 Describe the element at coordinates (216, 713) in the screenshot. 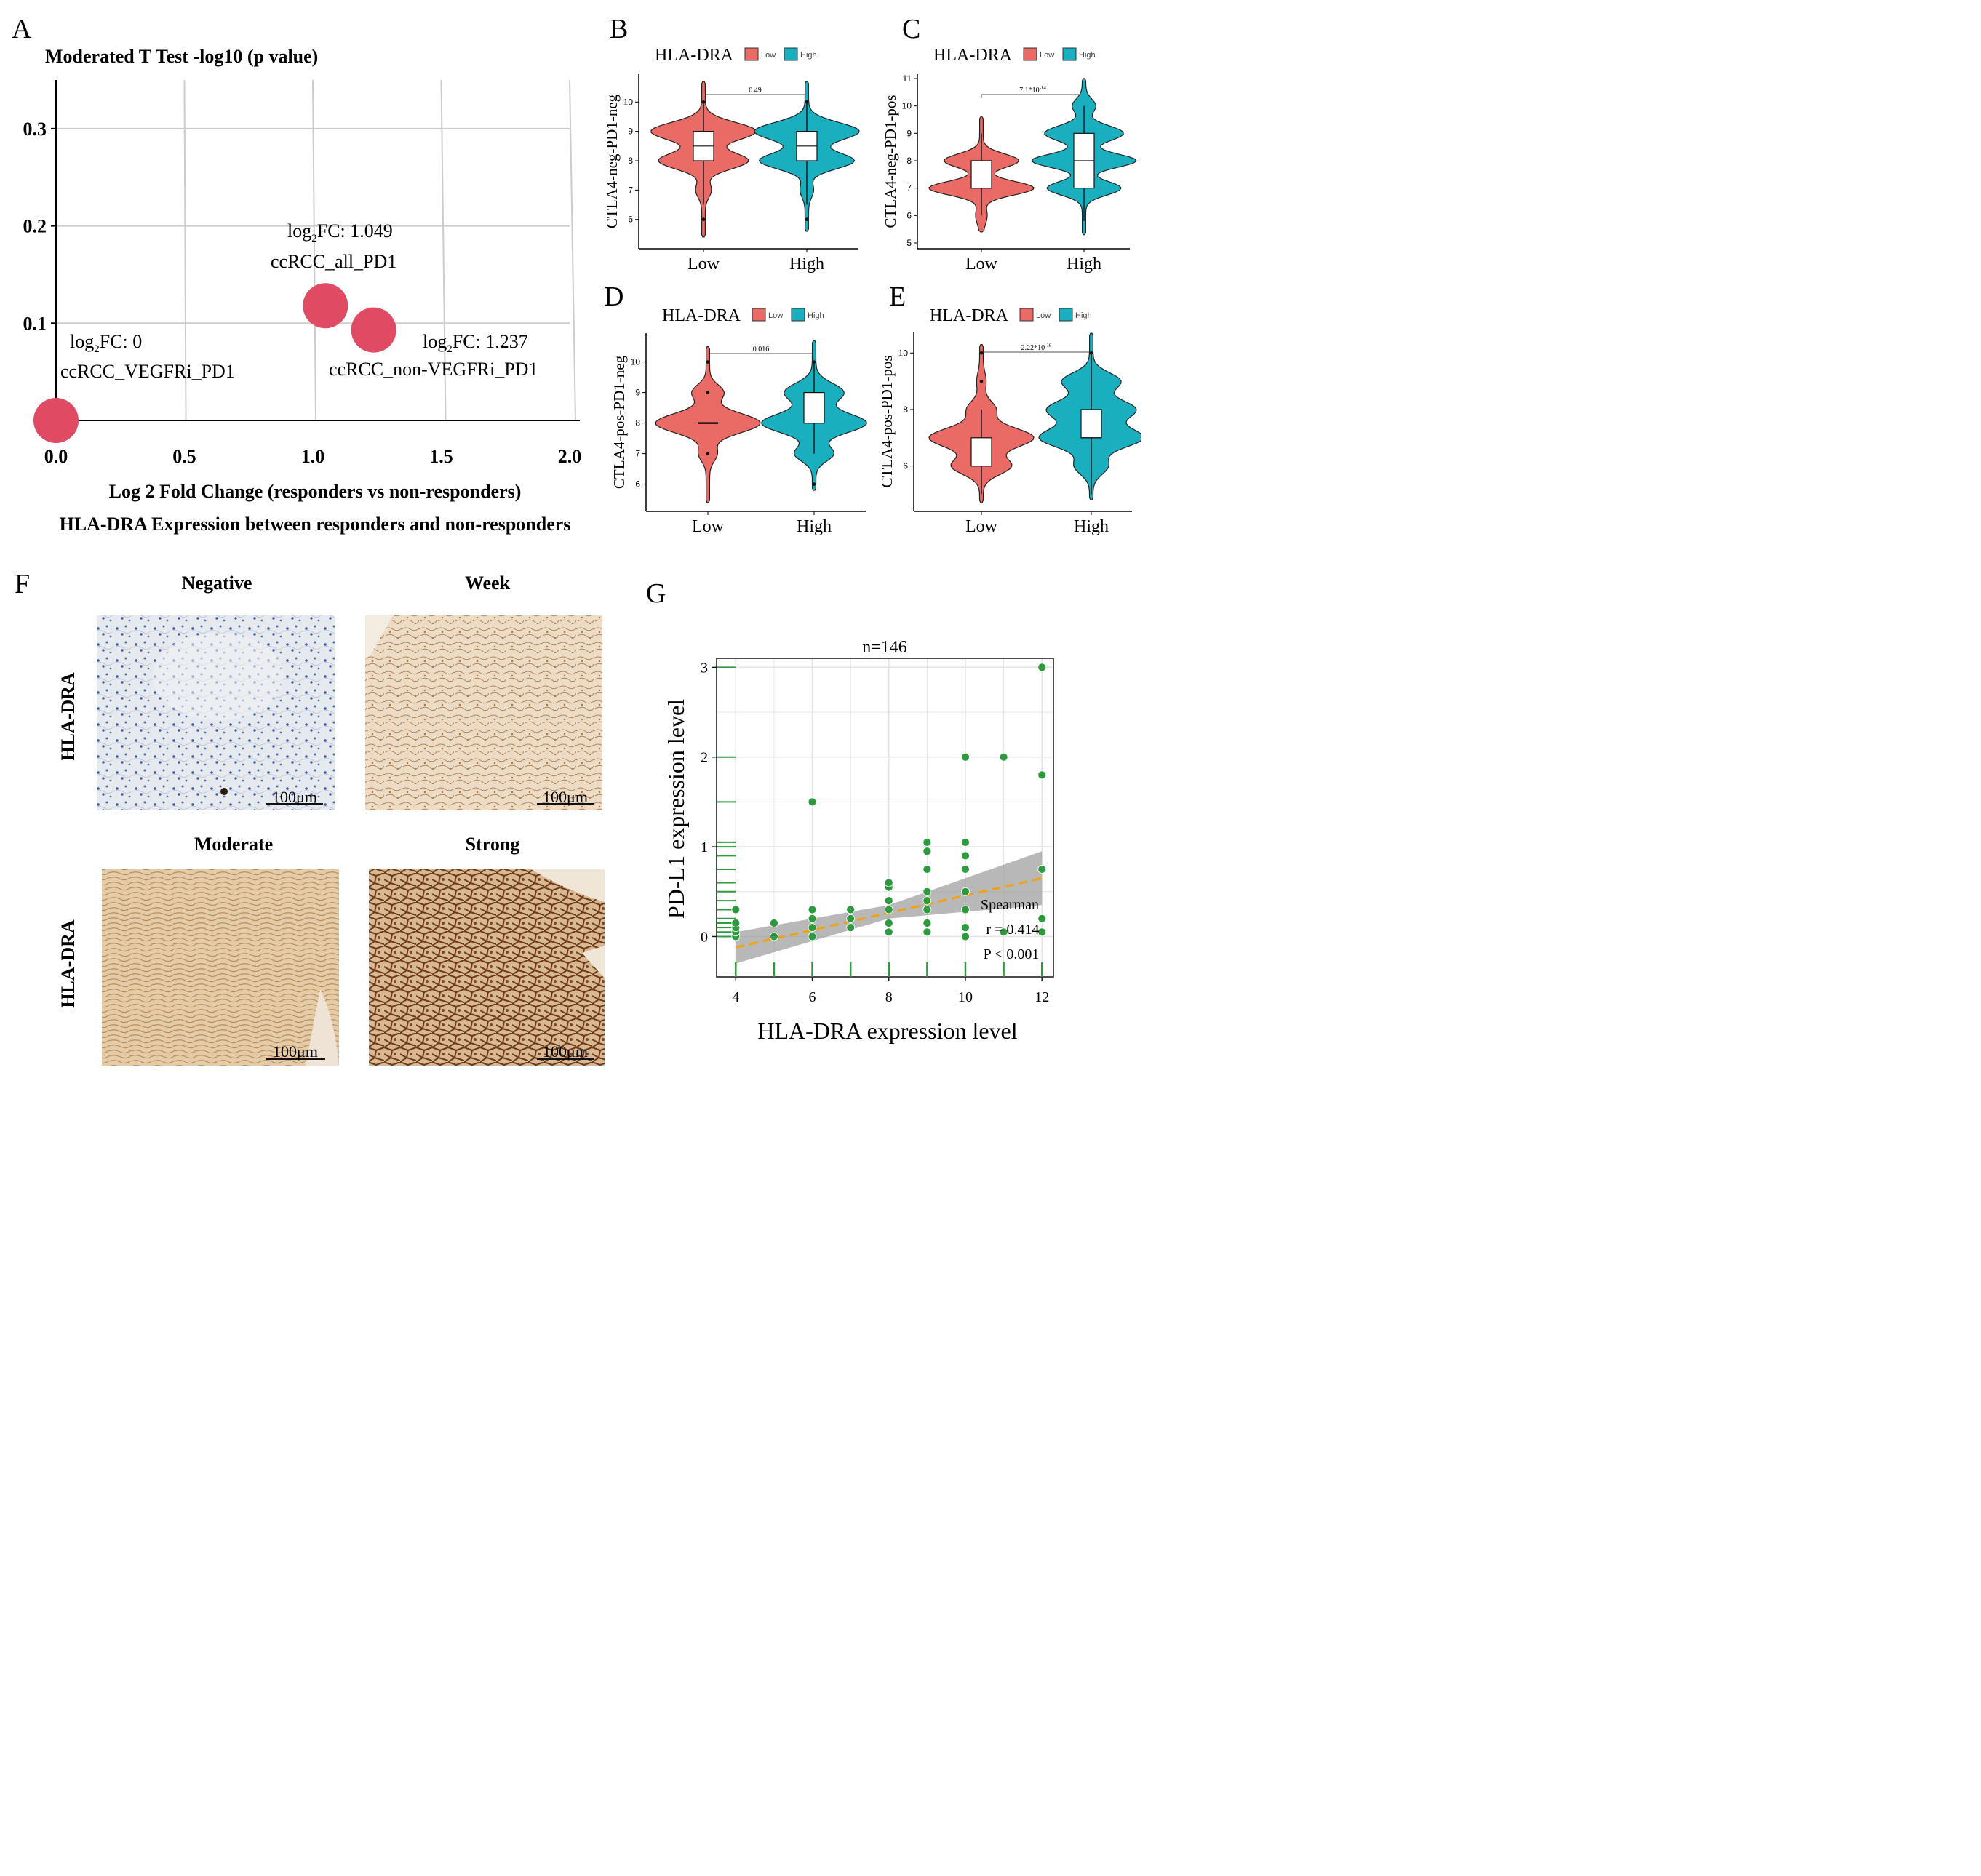

I see `ihc-image-negative: 100μm` at that location.